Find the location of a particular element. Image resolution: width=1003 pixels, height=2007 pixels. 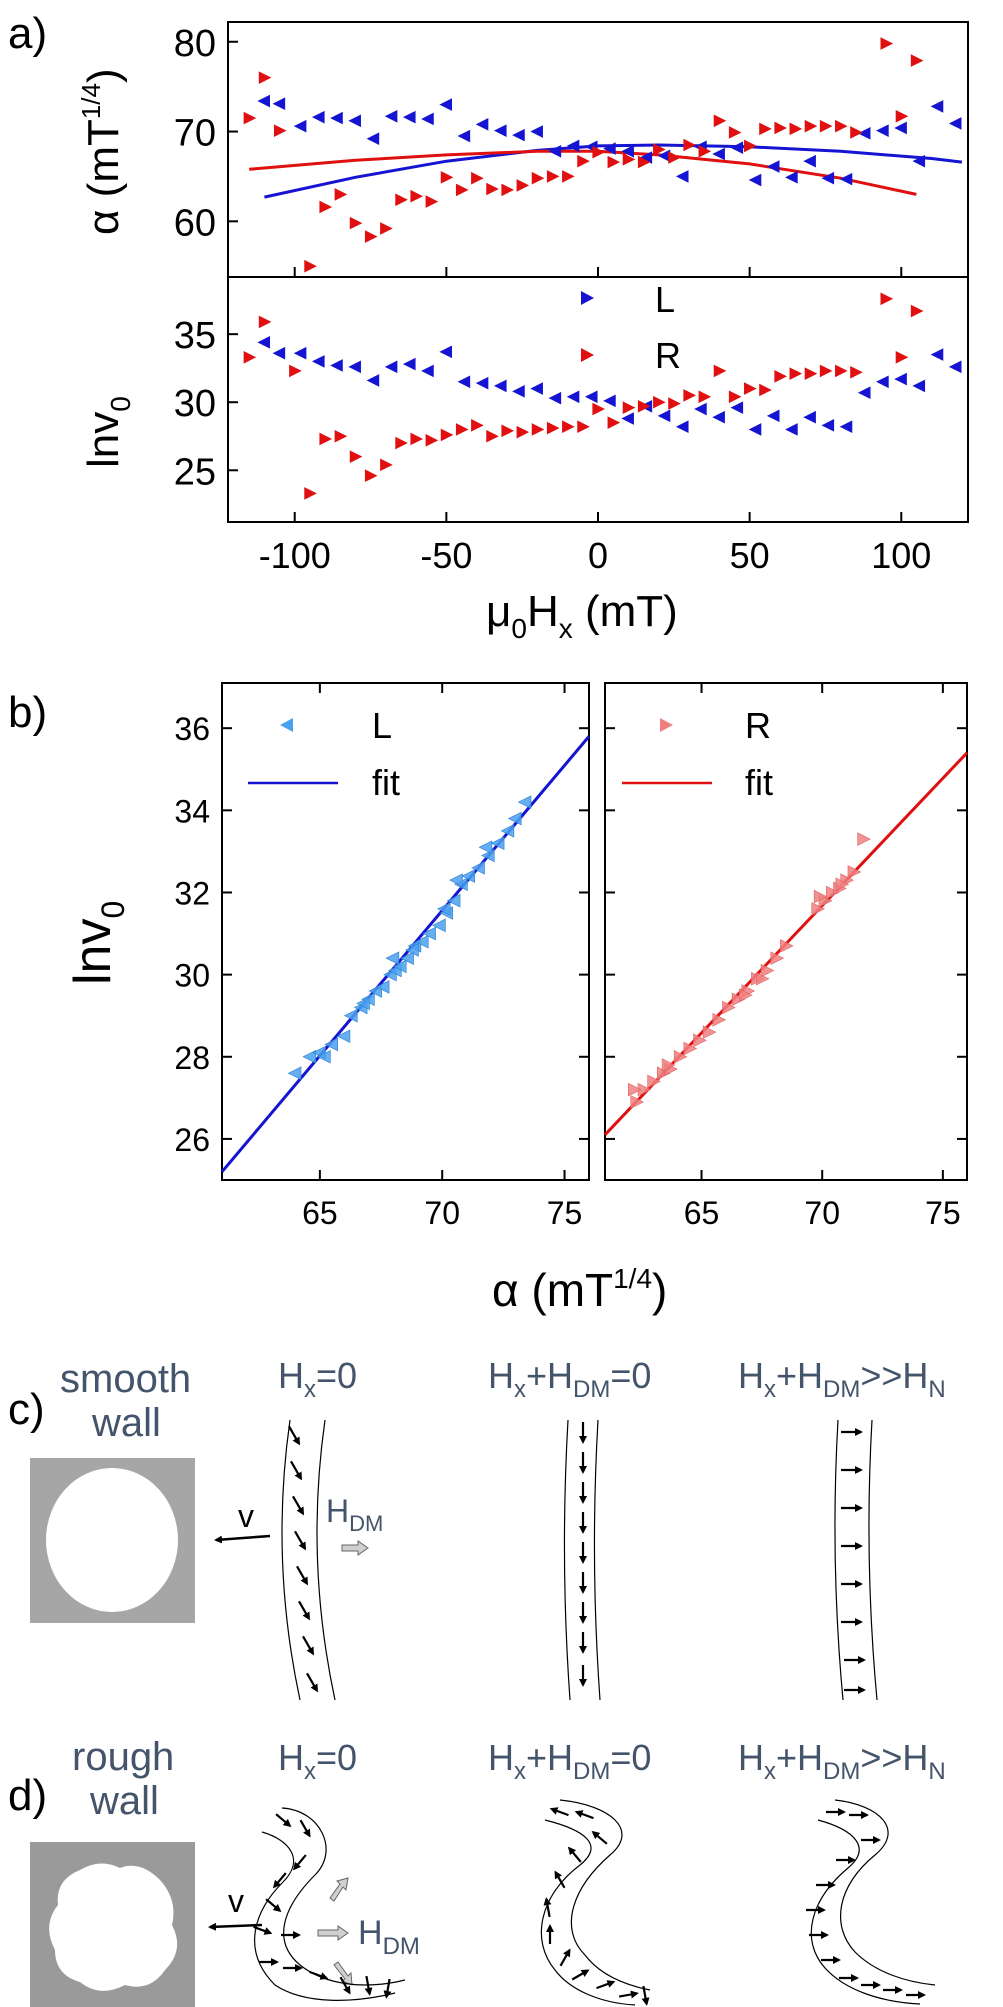

a-legend: L R is located at coordinates (631, 327).